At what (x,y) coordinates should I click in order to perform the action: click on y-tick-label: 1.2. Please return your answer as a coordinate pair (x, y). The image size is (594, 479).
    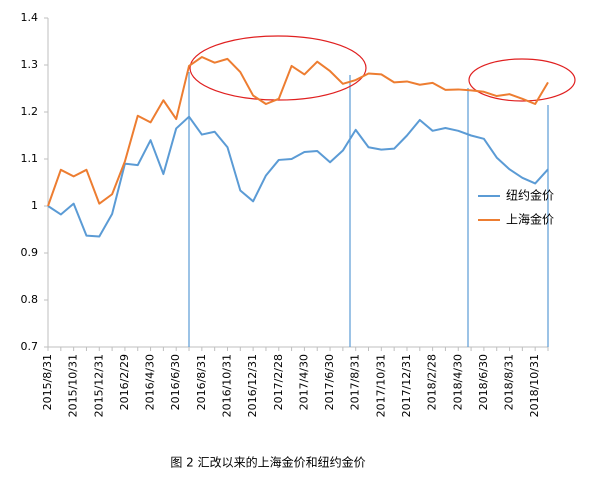
    Looking at the image, I should click on (30, 111).